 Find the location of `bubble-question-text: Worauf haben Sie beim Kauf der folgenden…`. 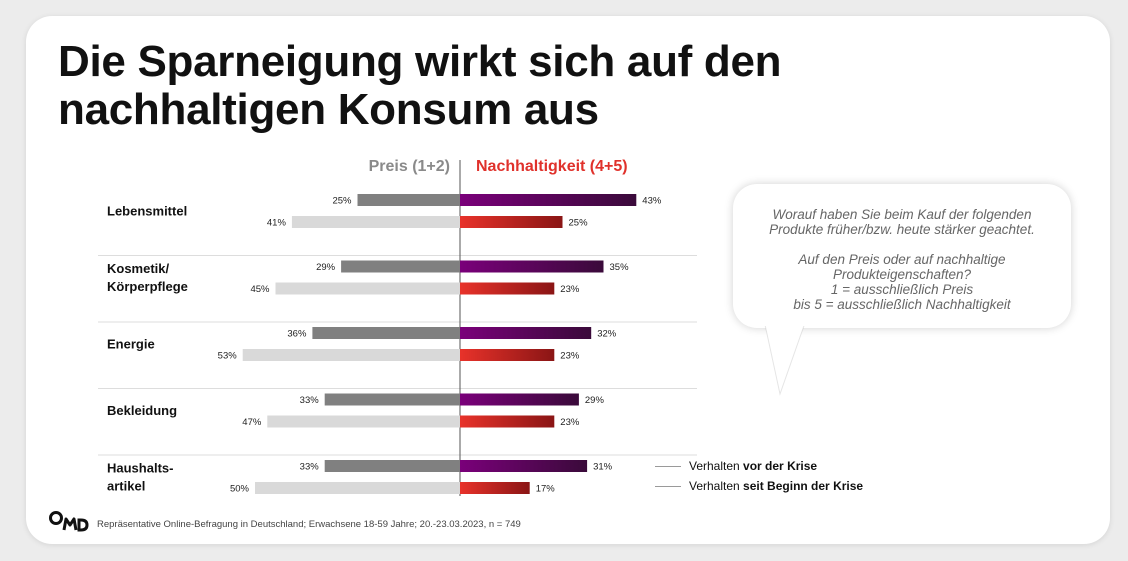

bubble-question-text: Worauf haben Sie beim Kauf der folgenden… is located at coordinates (902, 259).